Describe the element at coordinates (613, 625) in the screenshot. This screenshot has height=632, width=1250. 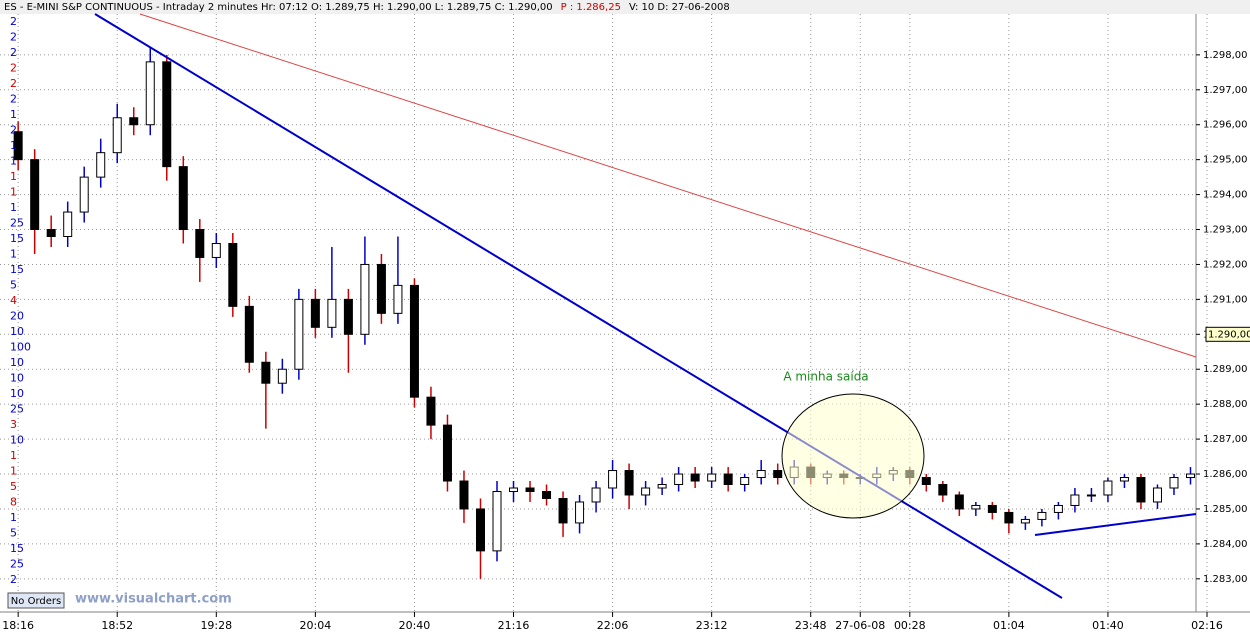
I see `x-tick-label: 22:06` at that location.